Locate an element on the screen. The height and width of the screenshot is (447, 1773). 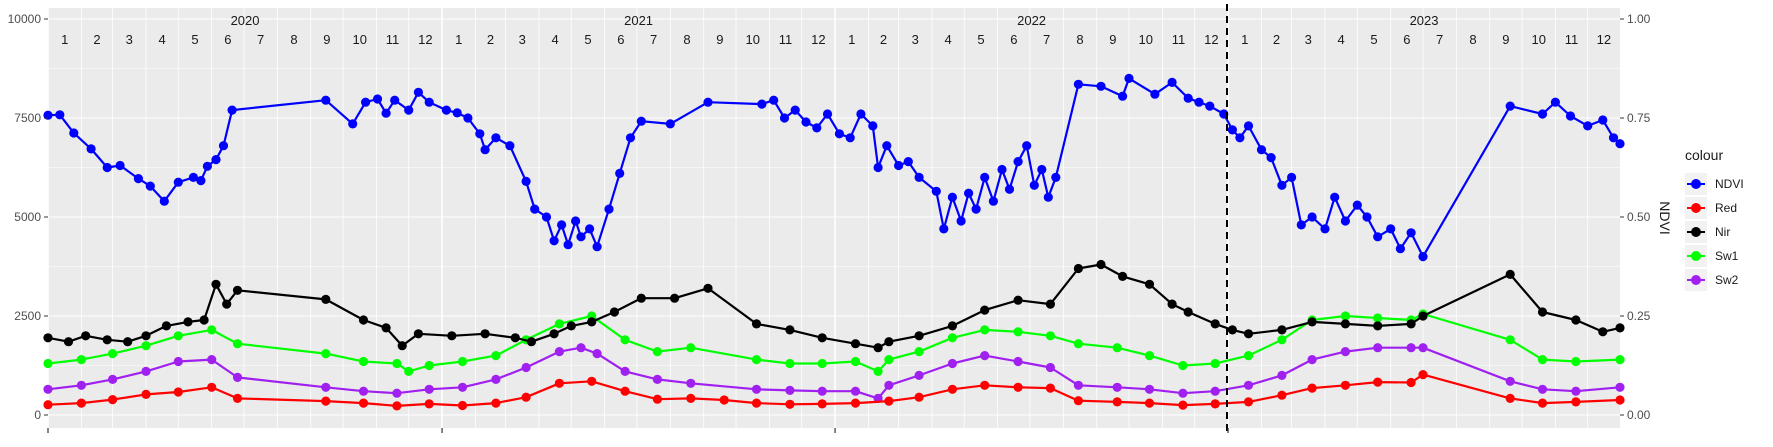
year-label: 2022 is located at coordinates (1031, 20).